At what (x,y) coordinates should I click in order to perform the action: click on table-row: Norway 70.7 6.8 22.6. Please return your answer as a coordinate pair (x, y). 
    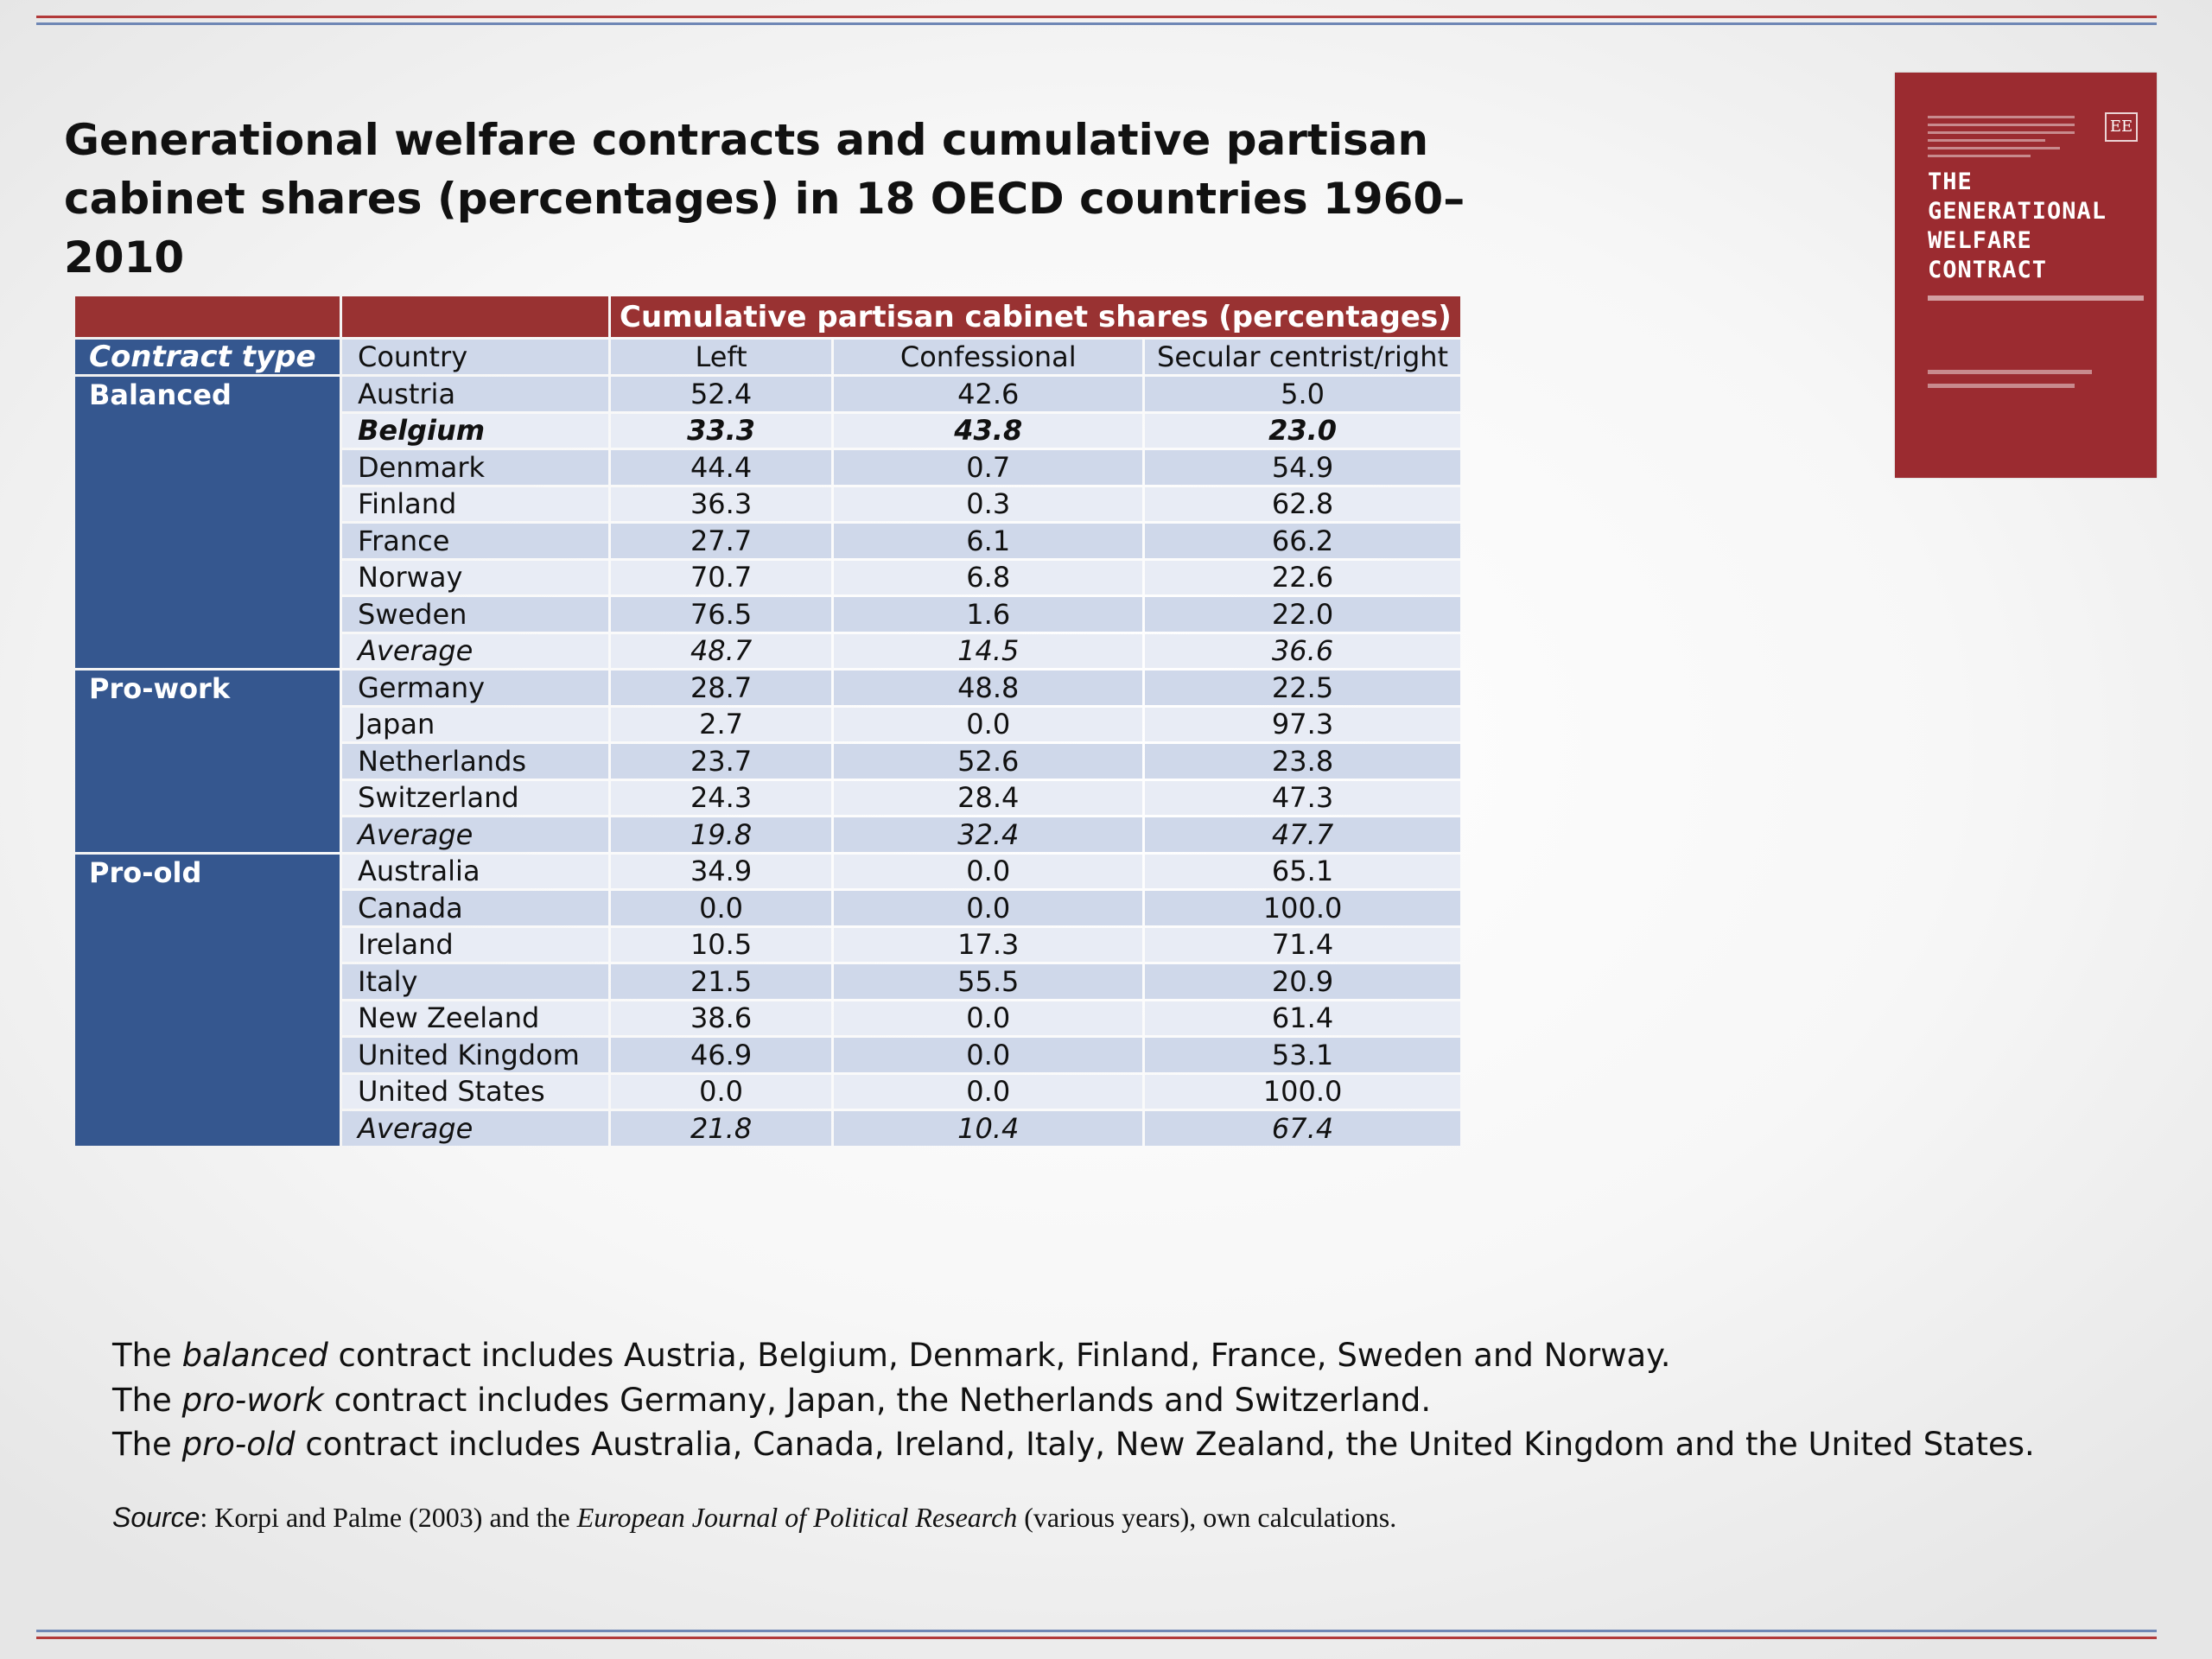
    Looking at the image, I should click on (767, 577).